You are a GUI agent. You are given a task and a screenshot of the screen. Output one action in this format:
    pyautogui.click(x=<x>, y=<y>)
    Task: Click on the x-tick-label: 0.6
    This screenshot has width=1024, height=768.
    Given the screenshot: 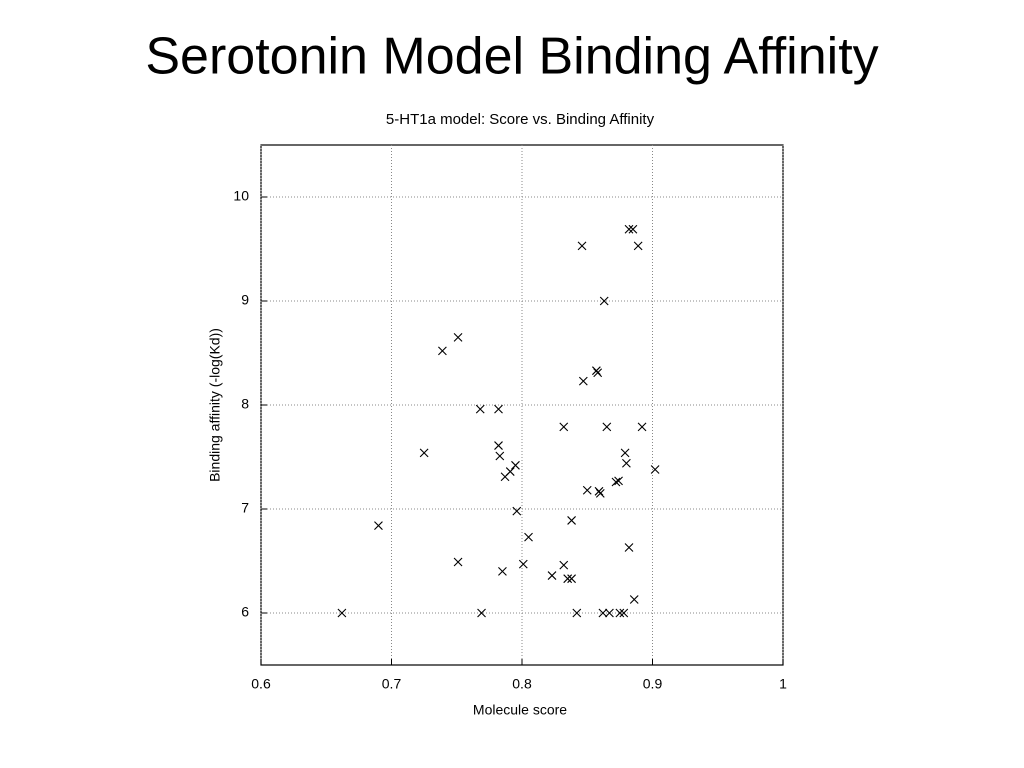 What is the action you would take?
    pyautogui.click(x=261, y=684)
    